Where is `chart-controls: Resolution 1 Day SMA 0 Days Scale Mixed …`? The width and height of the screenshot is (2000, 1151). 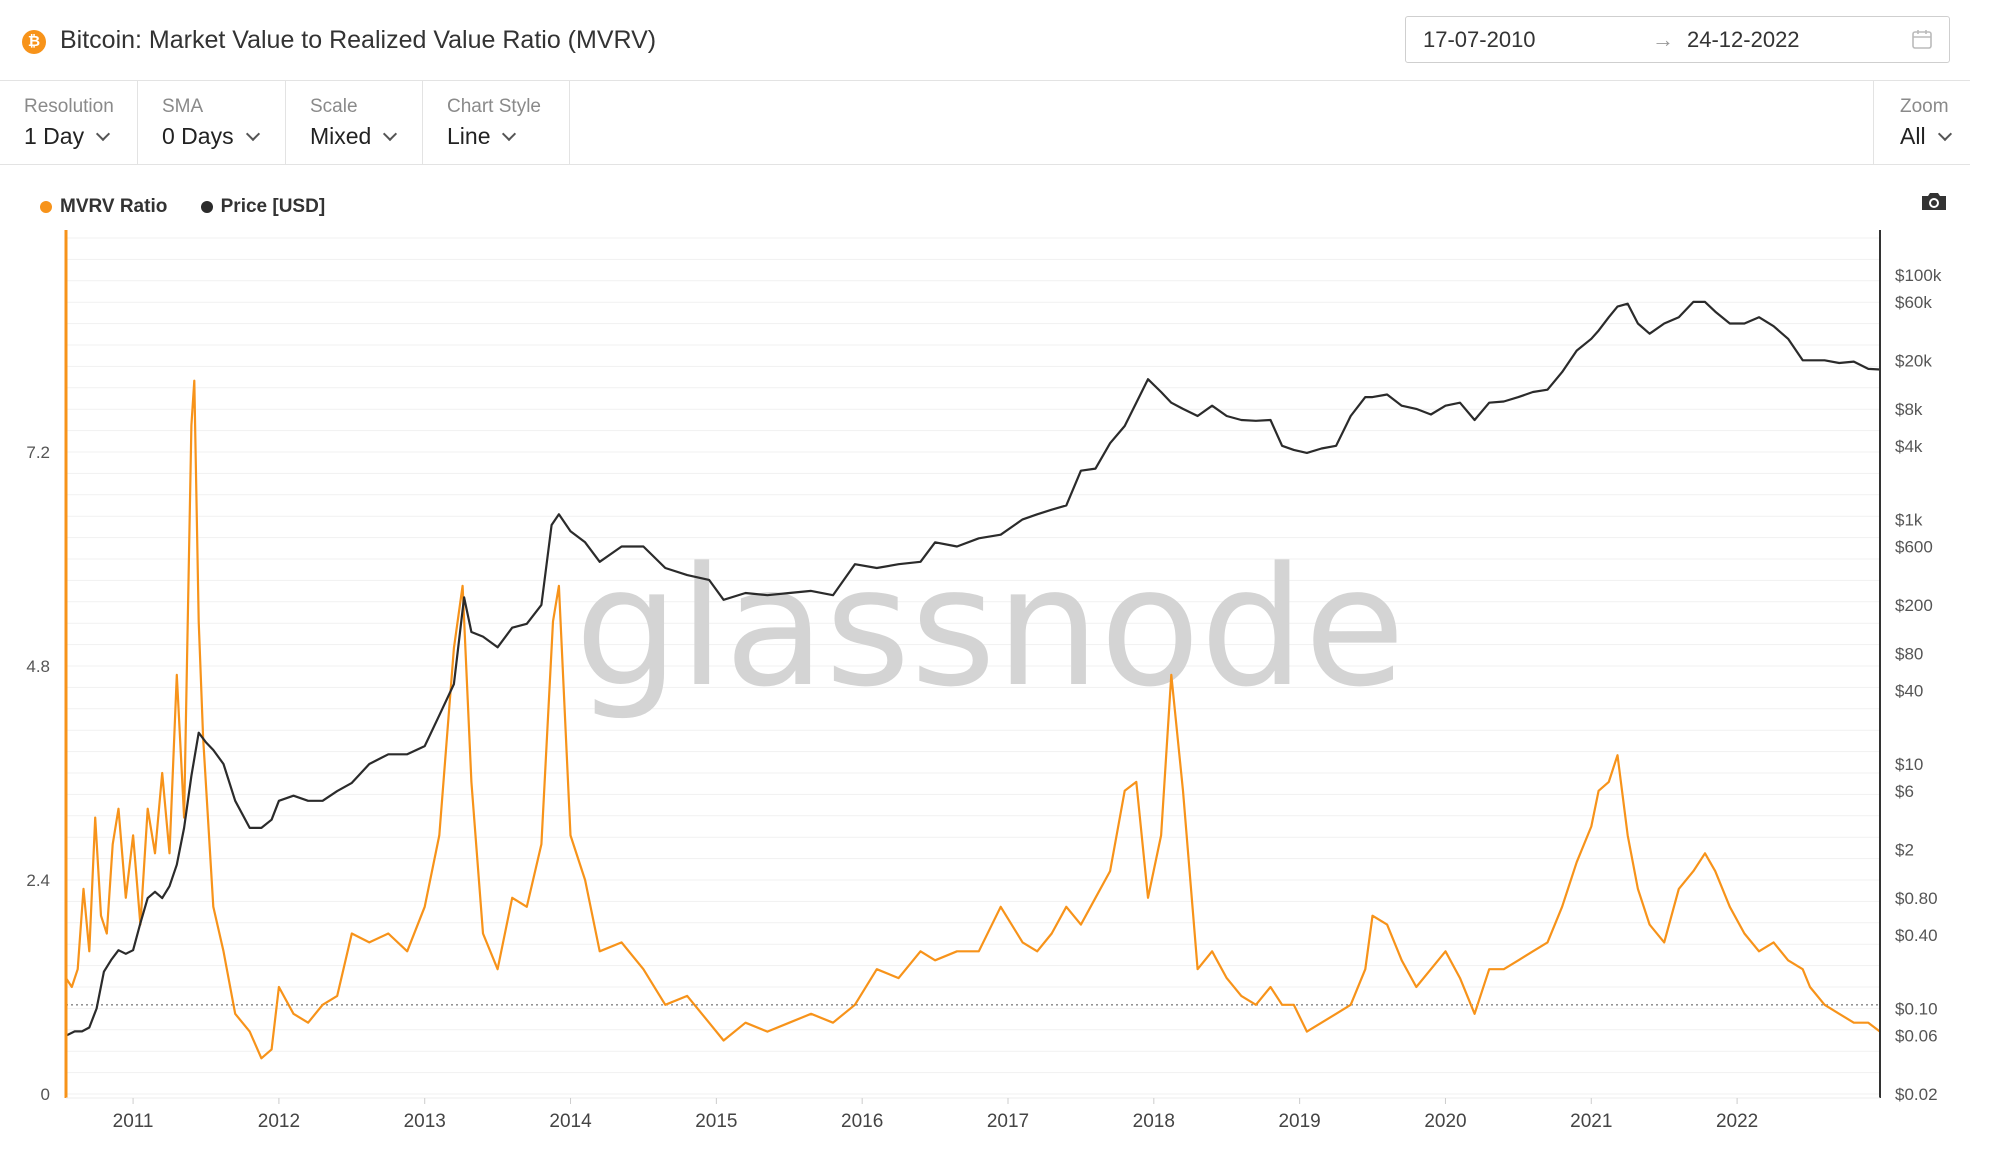 chart-controls: Resolution 1 Day SMA 0 Days Scale Mixed … is located at coordinates (985, 123).